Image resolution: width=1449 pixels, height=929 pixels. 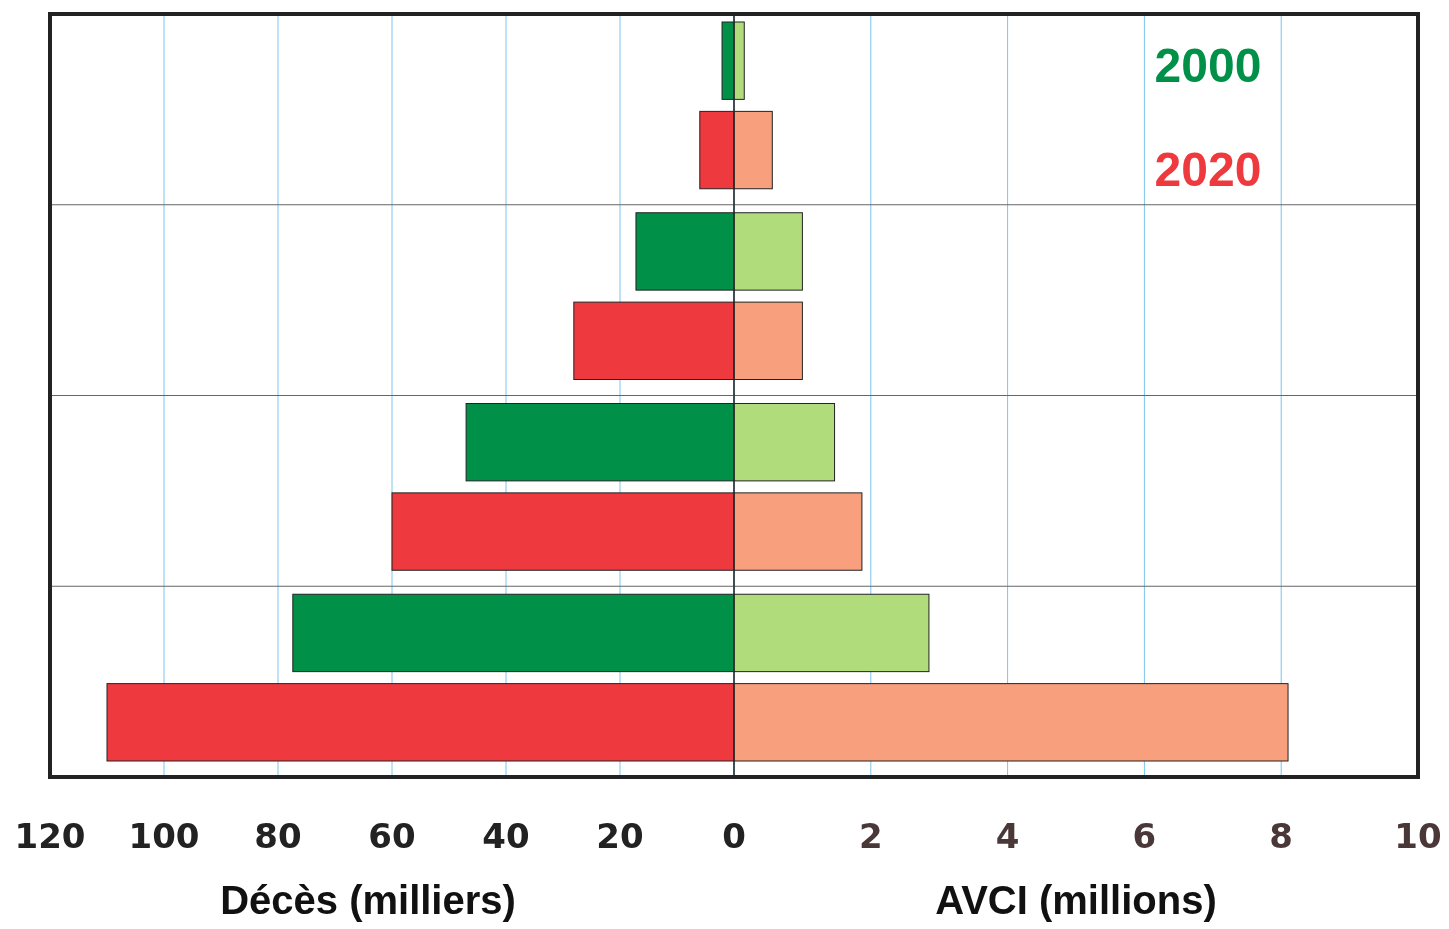 I want to click on x-tick-label: 8, so click(x=1281, y=836).